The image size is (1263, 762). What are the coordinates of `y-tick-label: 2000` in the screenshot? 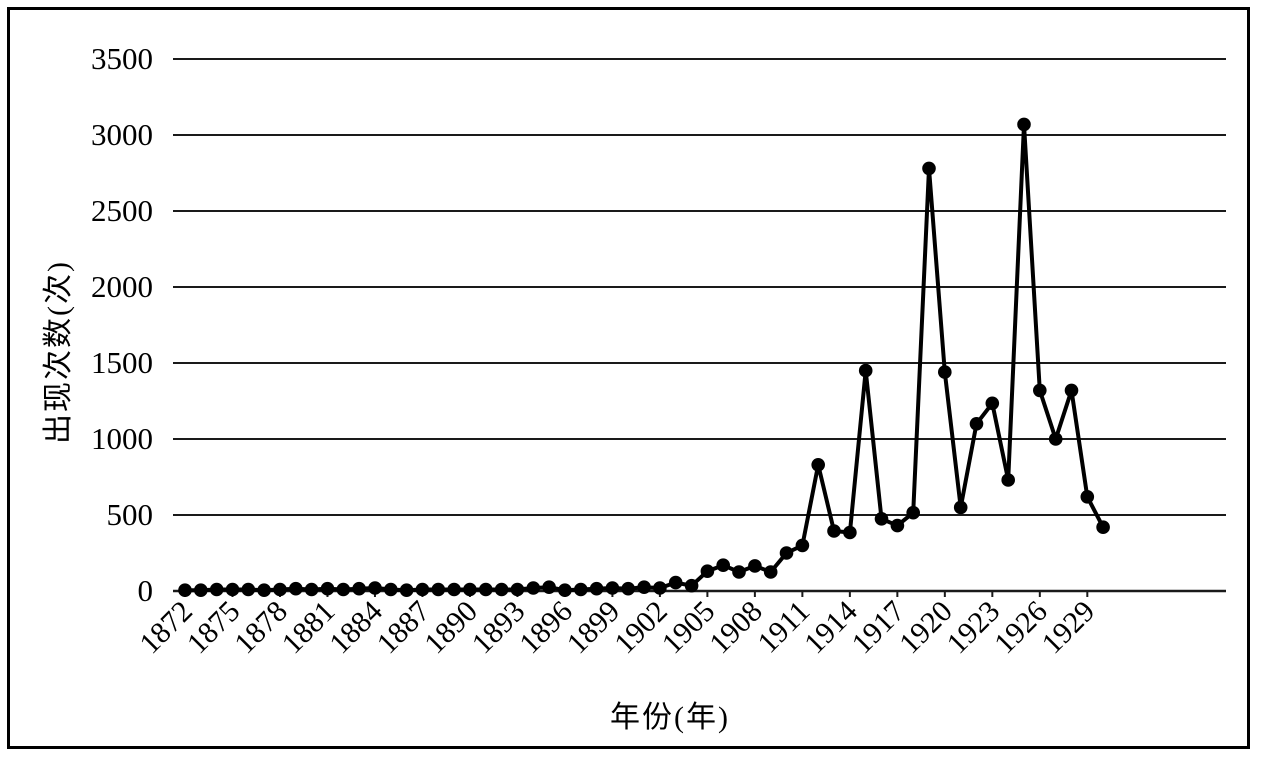 It's located at (122, 286).